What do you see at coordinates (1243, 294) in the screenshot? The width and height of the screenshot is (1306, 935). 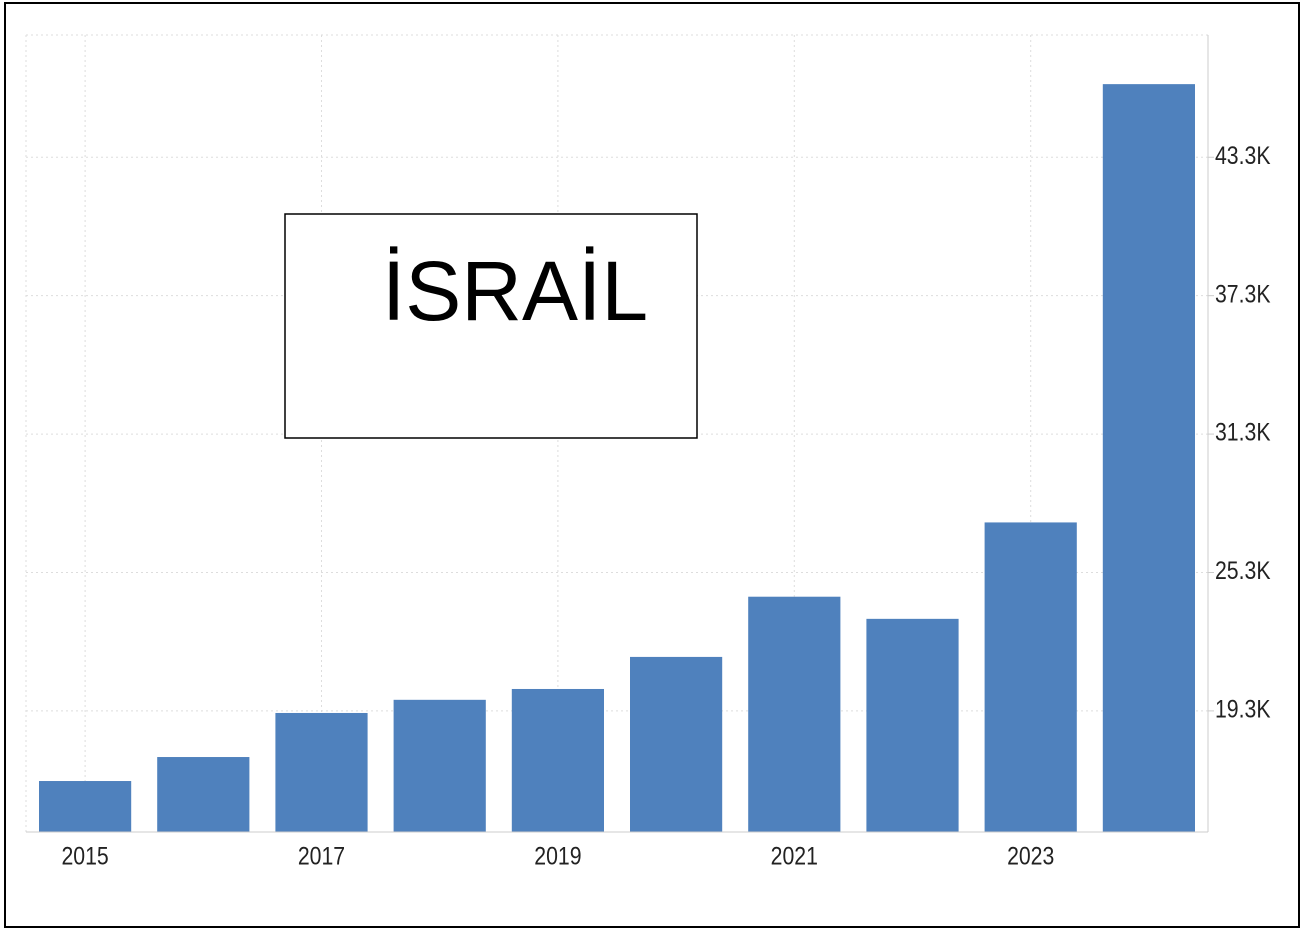 I see `y-tick-label: 37.3K` at bounding box center [1243, 294].